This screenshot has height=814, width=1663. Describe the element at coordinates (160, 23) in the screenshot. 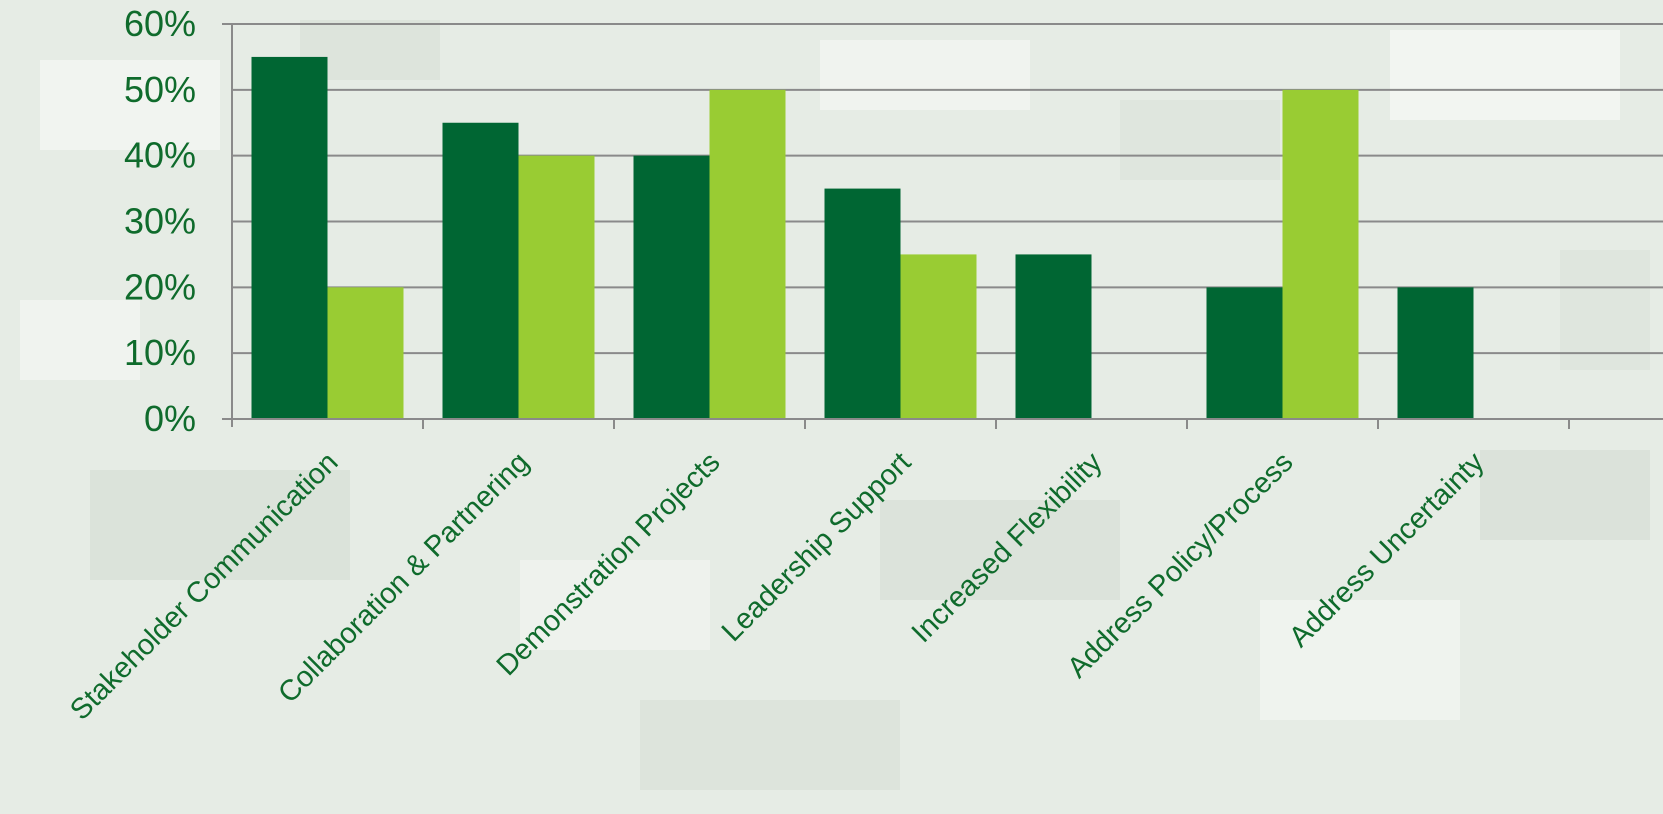

I see `y-tick-label: 60%` at that location.